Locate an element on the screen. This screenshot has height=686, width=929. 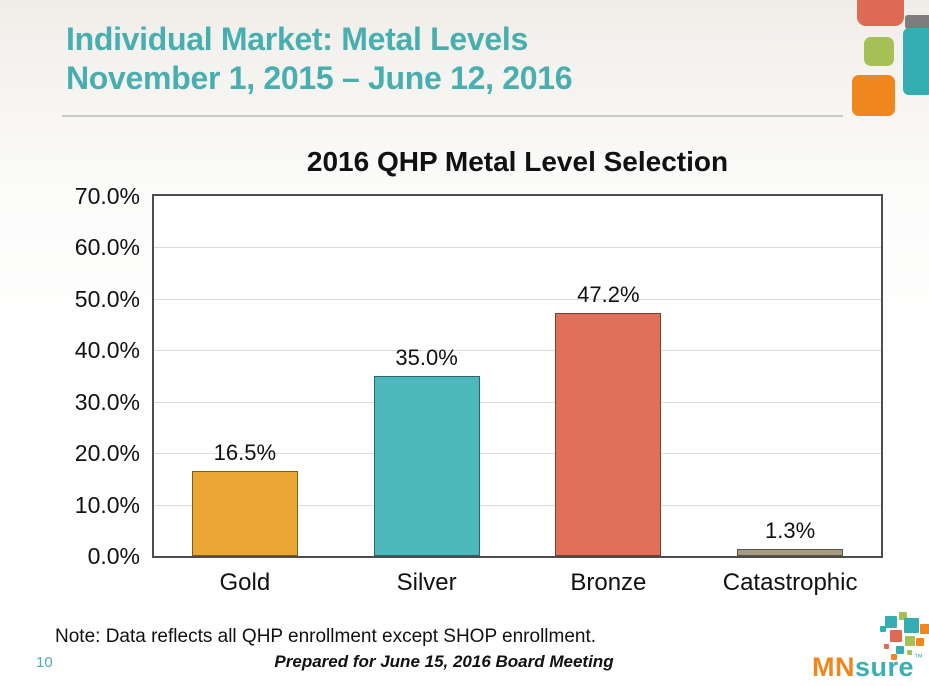
x-category-label: Bronze is located at coordinates (608, 582).